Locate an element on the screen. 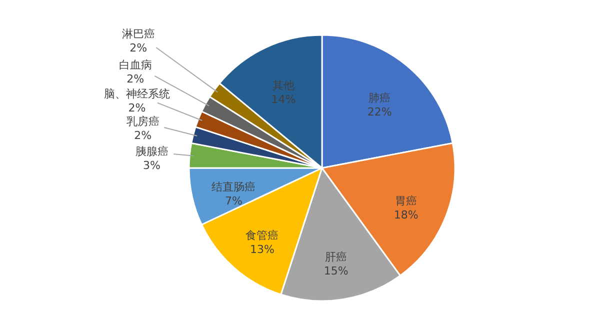  slice-label: 淋巴癌 is located at coordinates (138, 34).